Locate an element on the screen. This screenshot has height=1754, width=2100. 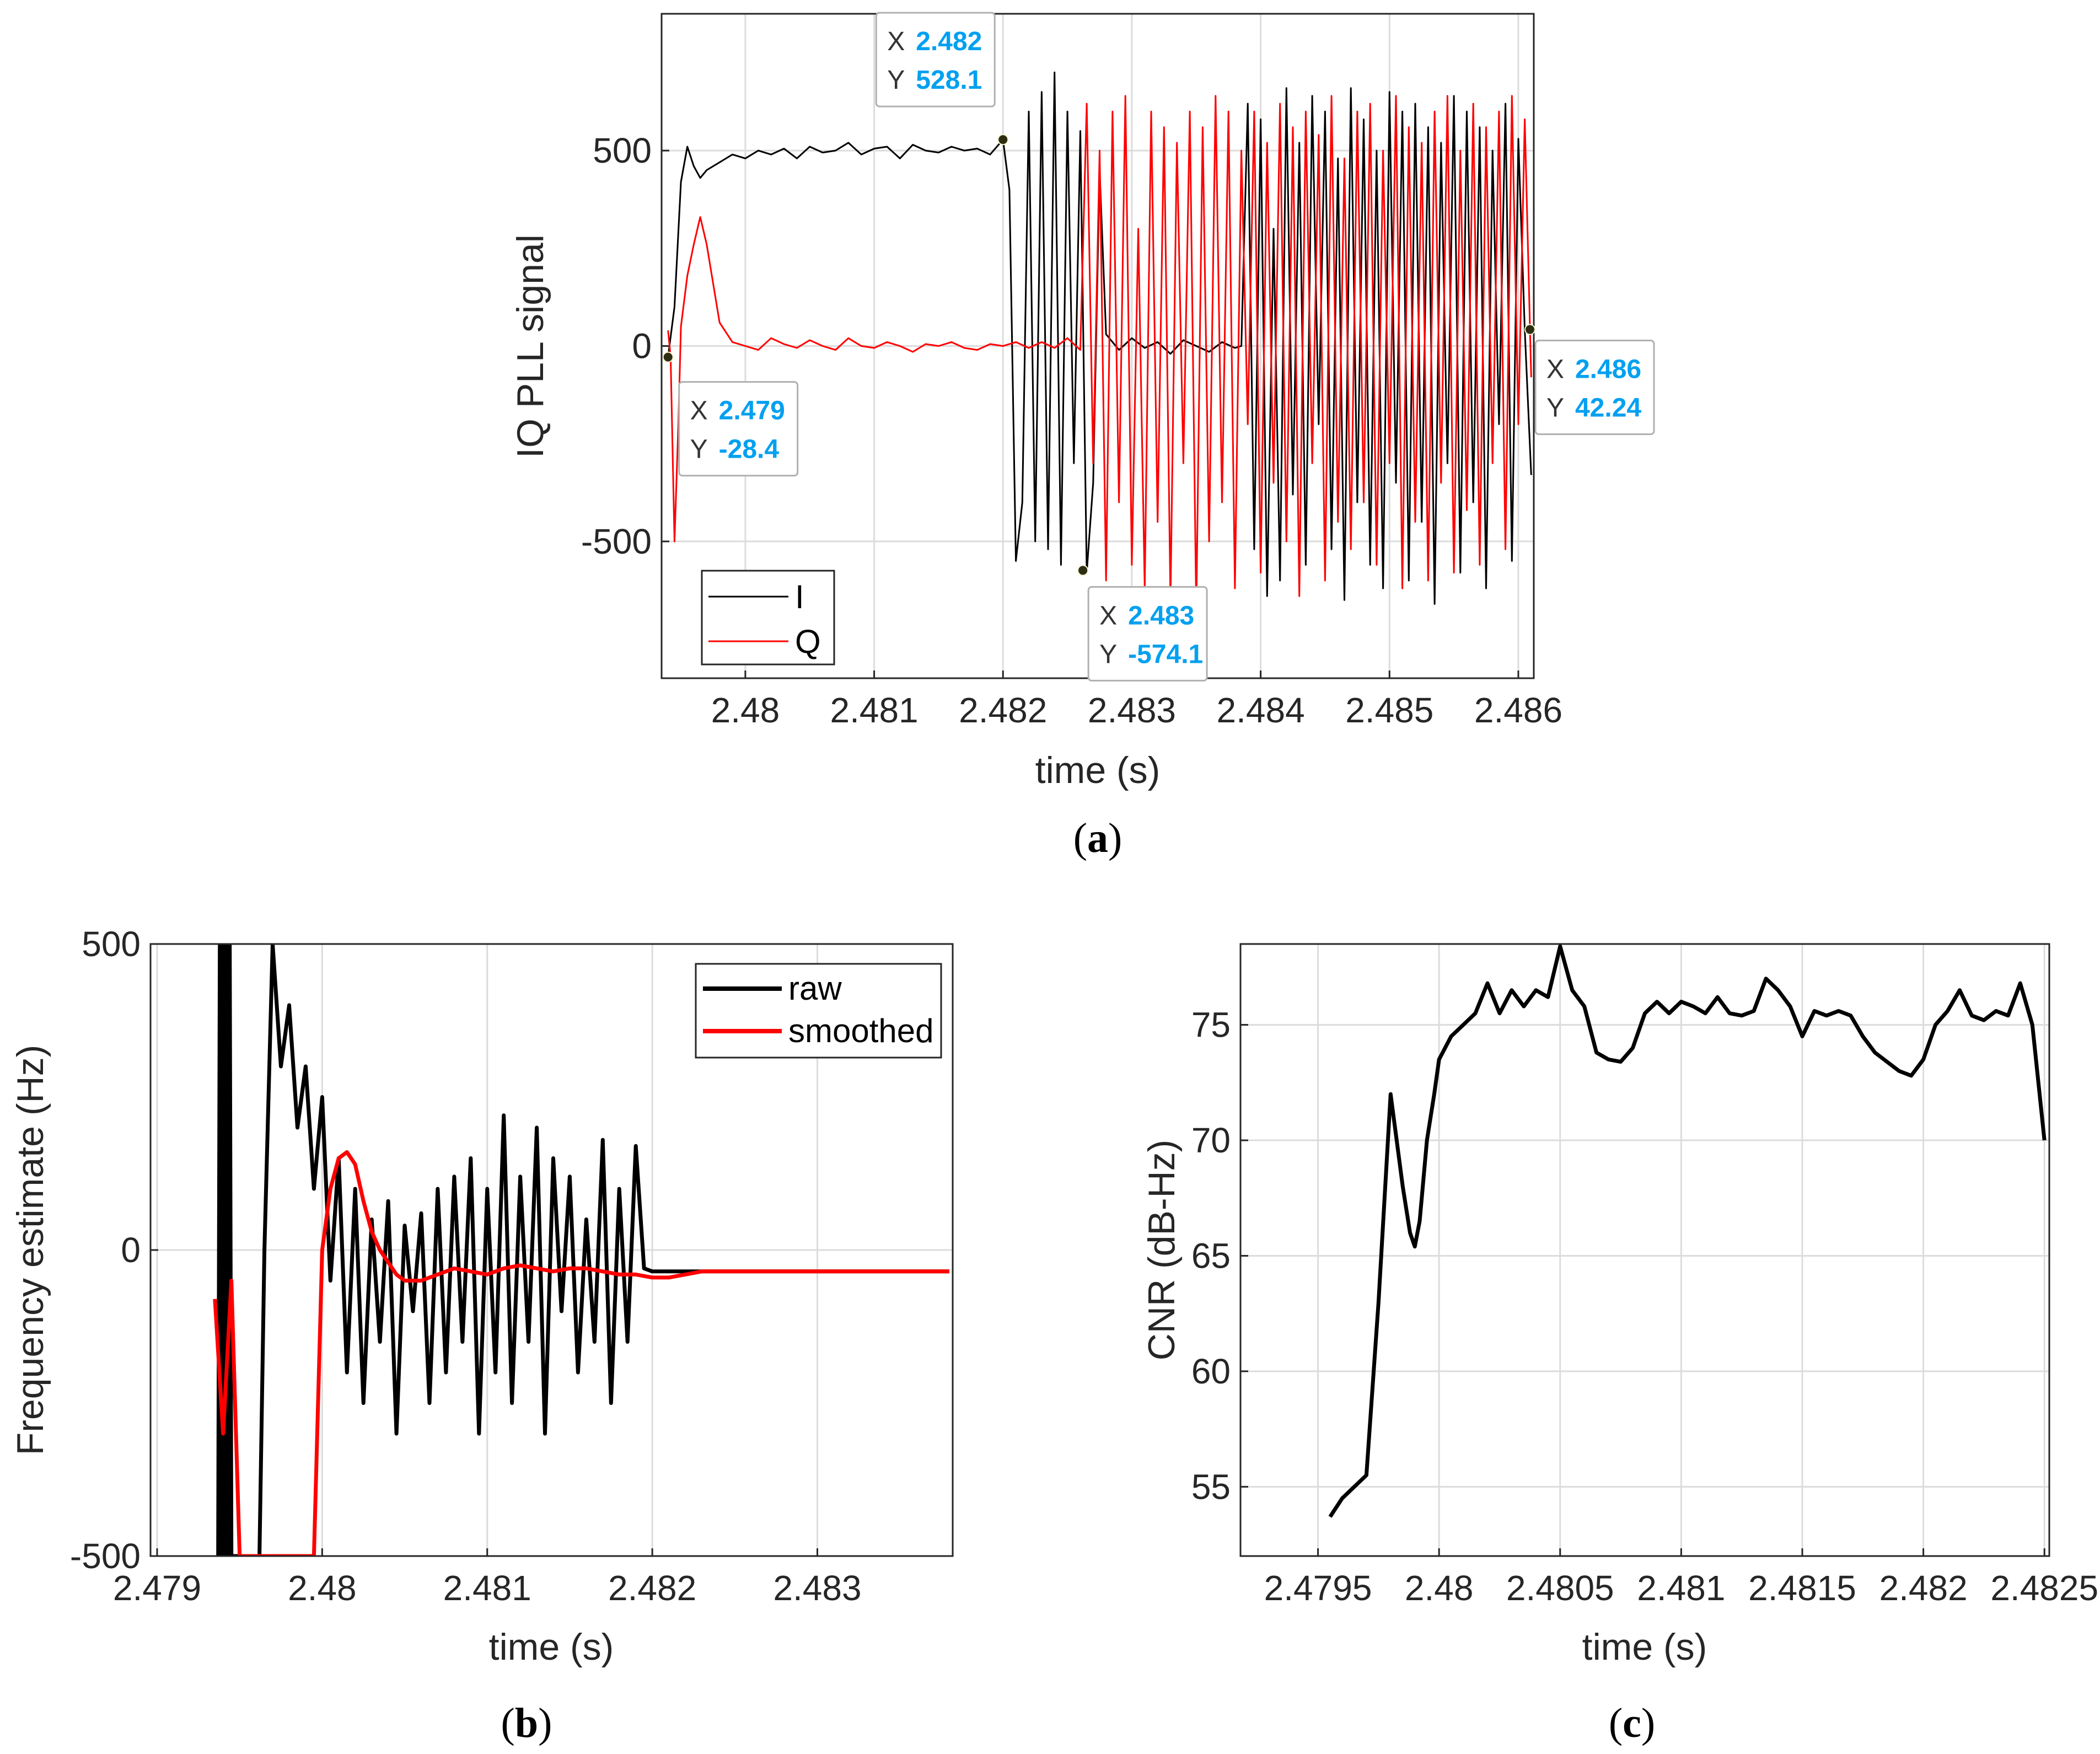
datatip-y-value: -28.4 is located at coordinates (749, 450).